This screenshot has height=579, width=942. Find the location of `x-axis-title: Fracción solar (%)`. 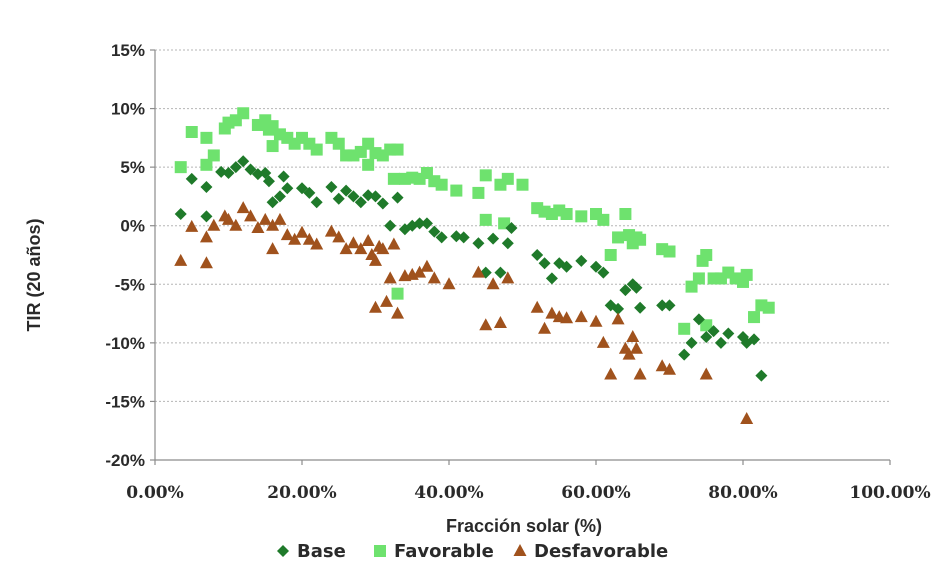

x-axis-title: Fracción solar (%) is located at coordinates (524, 526).